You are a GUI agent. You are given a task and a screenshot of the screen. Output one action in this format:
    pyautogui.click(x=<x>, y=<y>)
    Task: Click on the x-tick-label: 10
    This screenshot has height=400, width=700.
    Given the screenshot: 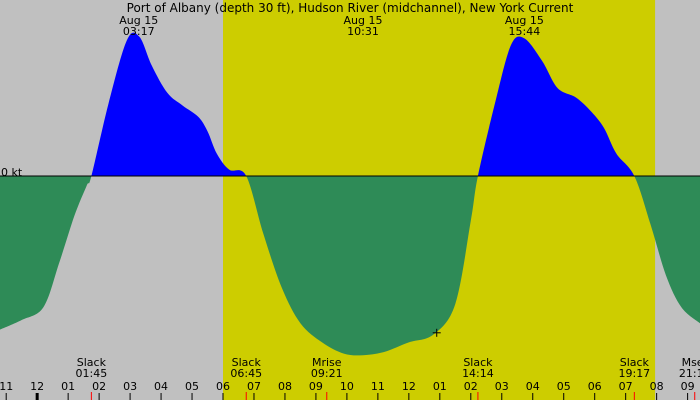 What is the action you would take?
    pyautogui.click(x=347, y=386)
    